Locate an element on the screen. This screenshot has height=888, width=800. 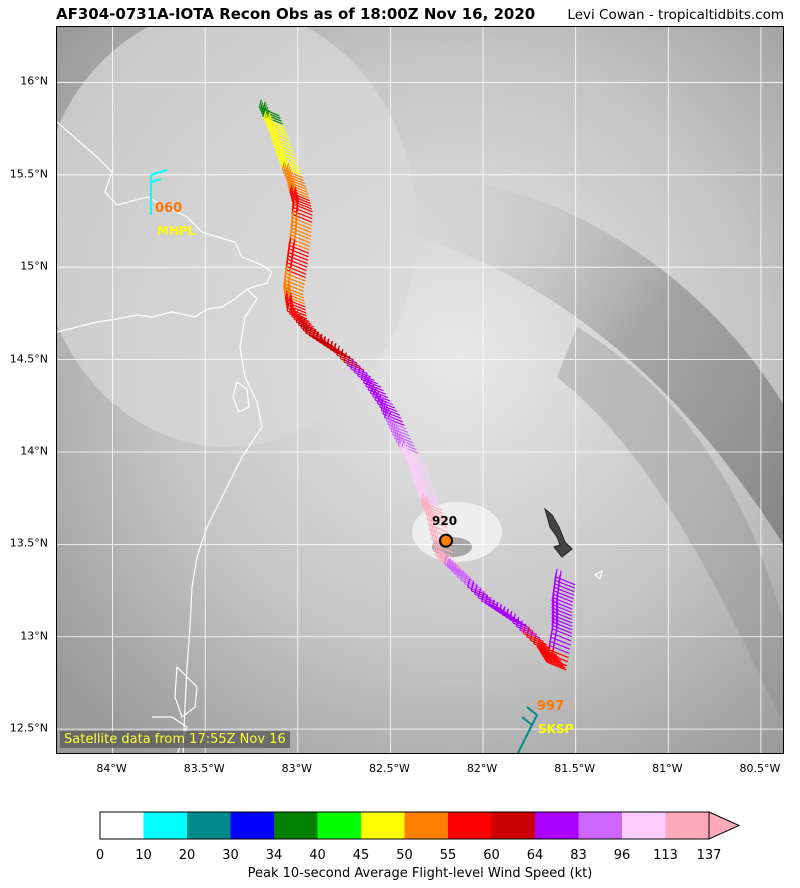
station-value-mhpl: 060 is located at coordinates (169, 208).